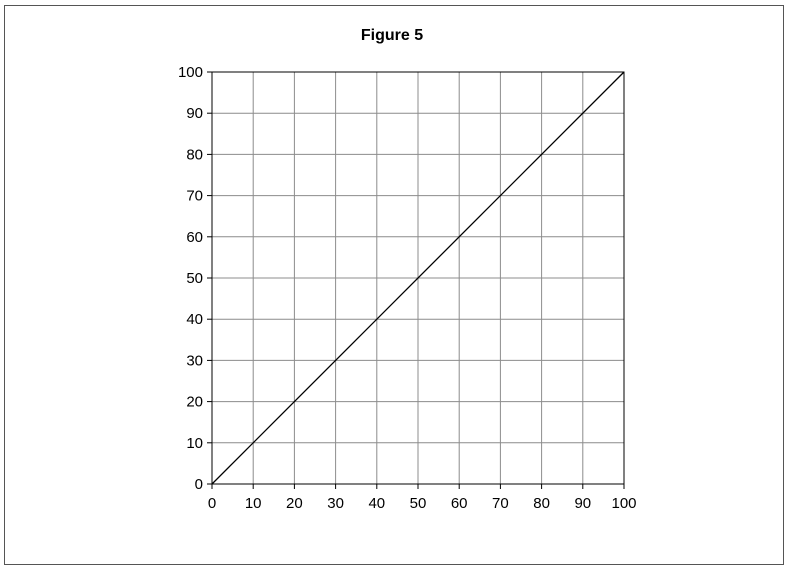 This screenshot has height=576, width=792. Describe the element at coordinates (541, 503) in the screenshot. I see `x-tick-label-80: 80` at that location.